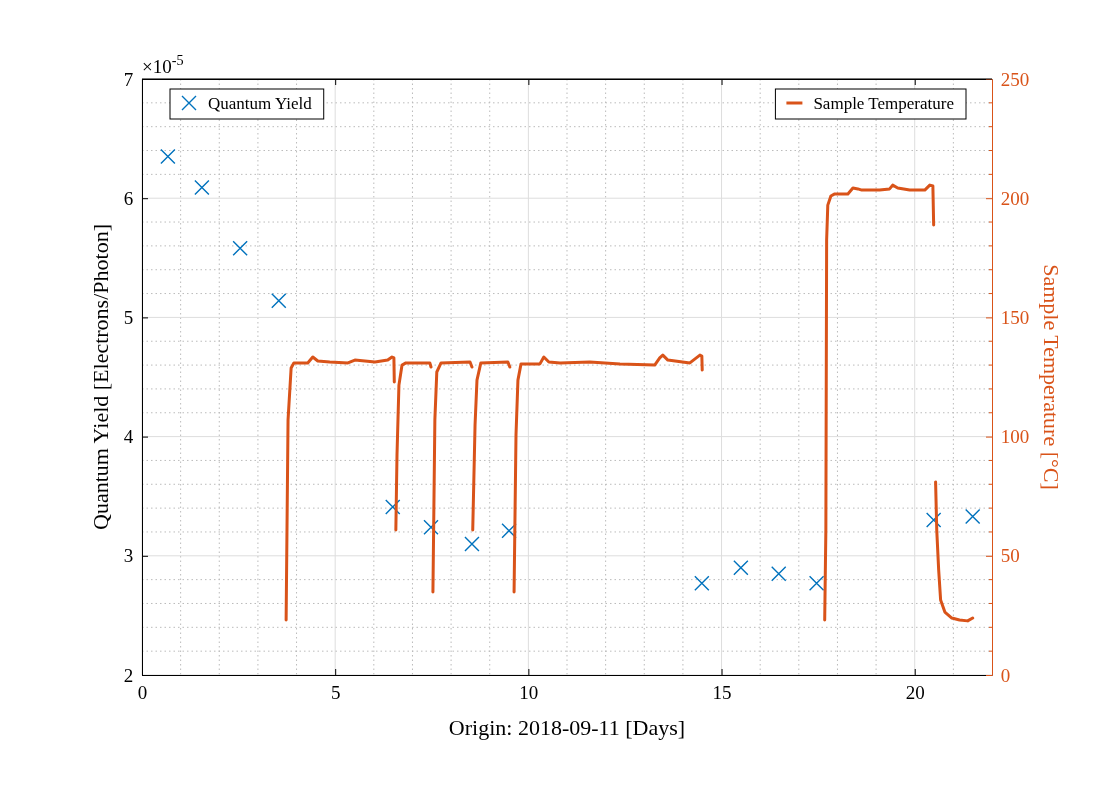 The height and width of the screenshot is (794, 1096). I want to click on text: ×10$^{-5}$, so click(163, 64).